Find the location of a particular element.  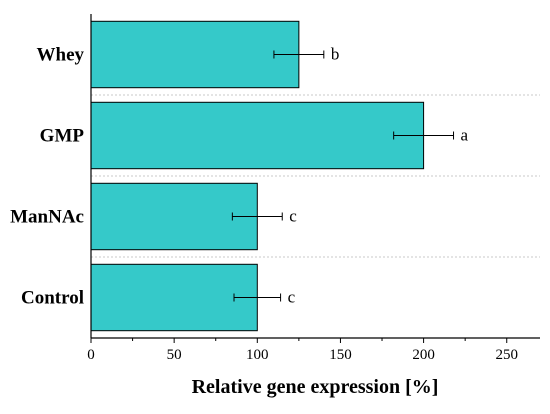

bar-control is located at coordinates (174, 297).